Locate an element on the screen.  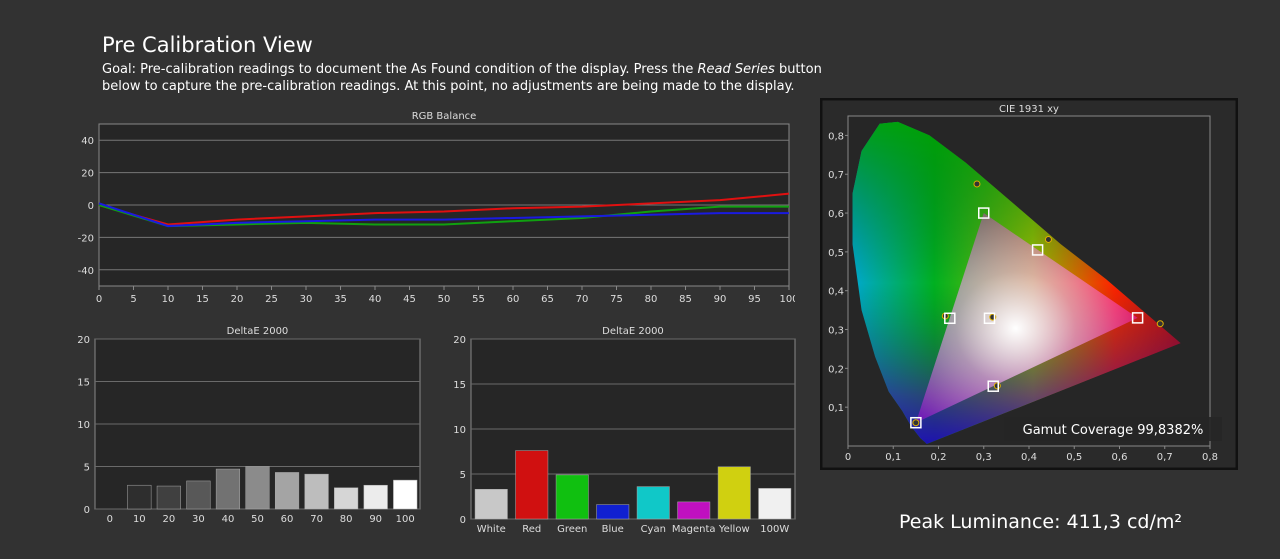
x-tick-label: 95 is located at coordinates (754, 299).